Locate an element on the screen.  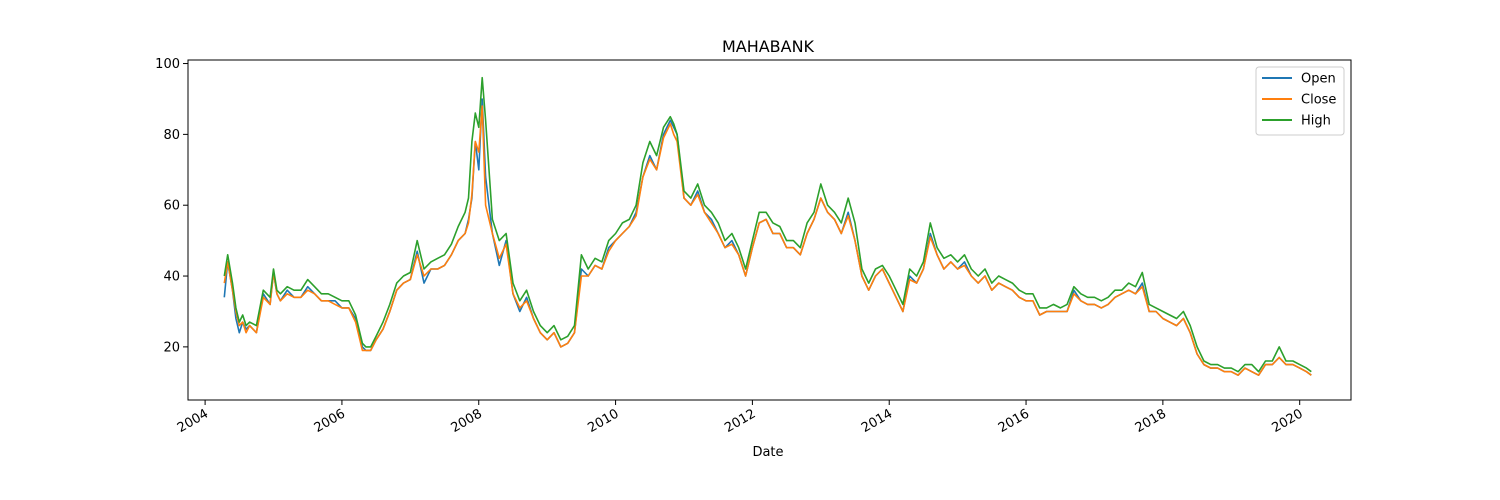
x-tick-label: 2006 is located at coordinates (330, 421).